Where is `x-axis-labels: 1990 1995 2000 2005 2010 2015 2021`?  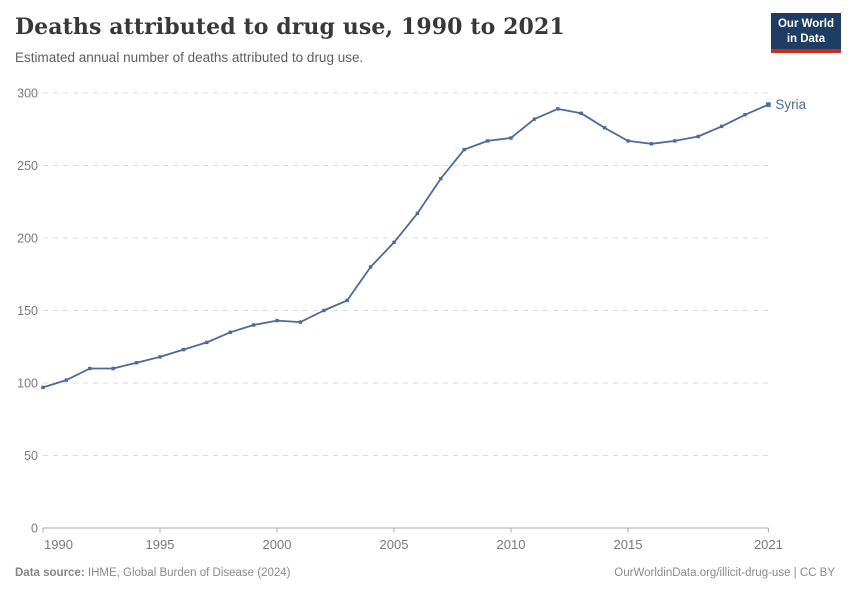
x-axis-labels: 1990 1995 2000 2005 2010 2015 2021 is located at coordinates (413, 544).